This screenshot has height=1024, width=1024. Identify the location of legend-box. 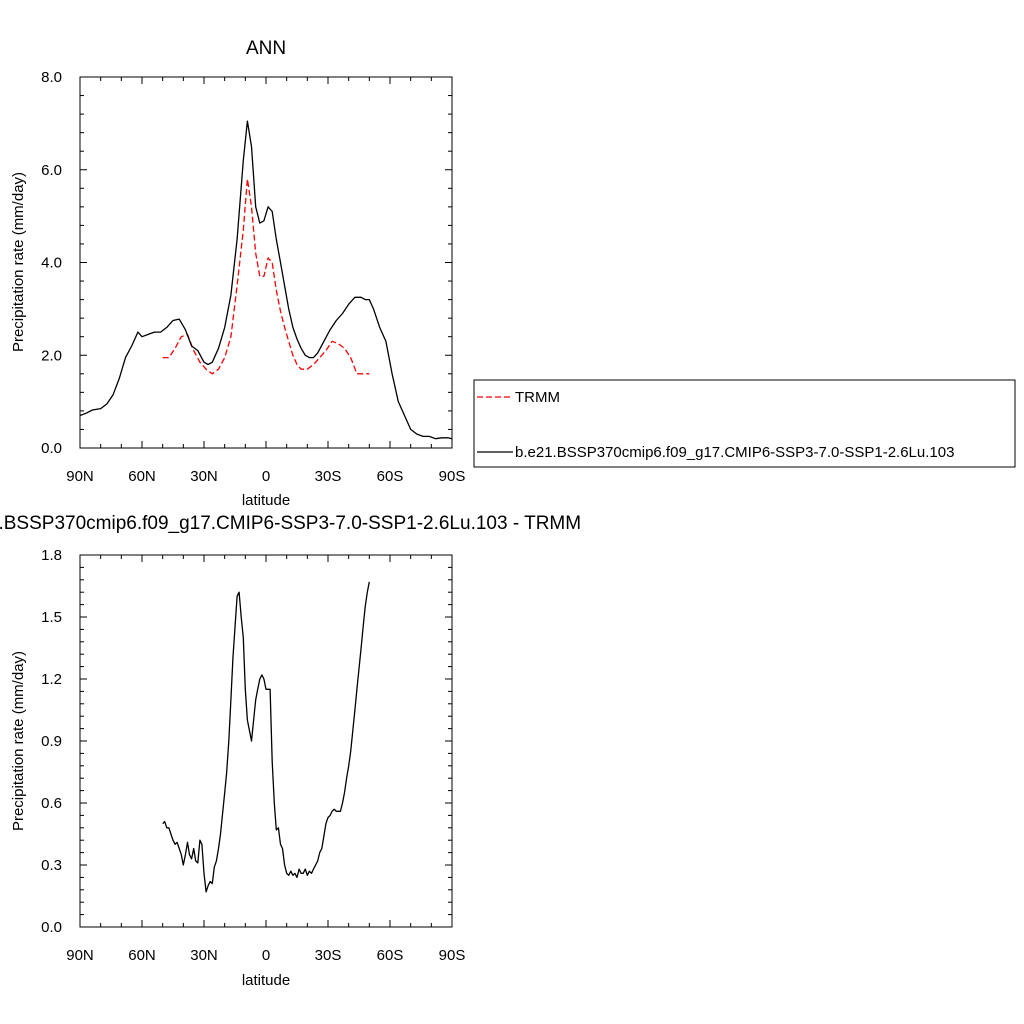
(744, 423).